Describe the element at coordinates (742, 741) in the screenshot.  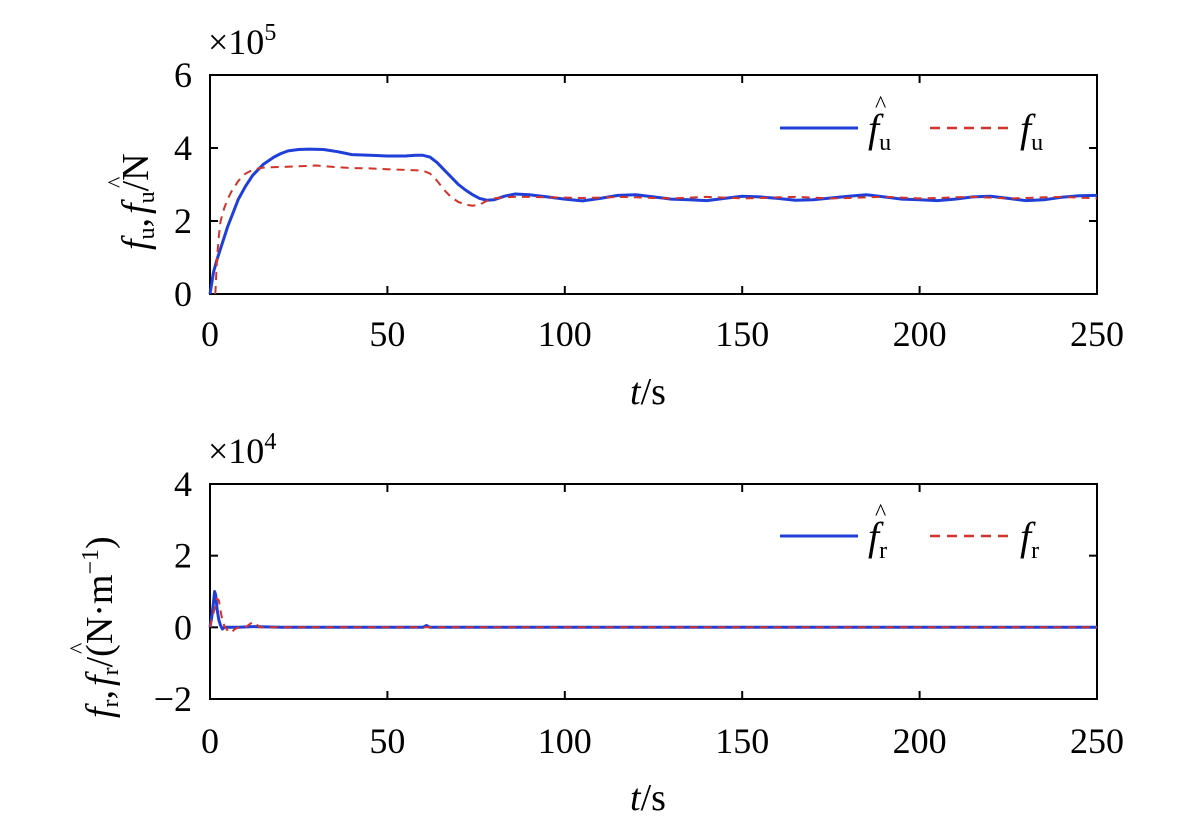
I see `bottom-x-tick-label: 150` at that location.